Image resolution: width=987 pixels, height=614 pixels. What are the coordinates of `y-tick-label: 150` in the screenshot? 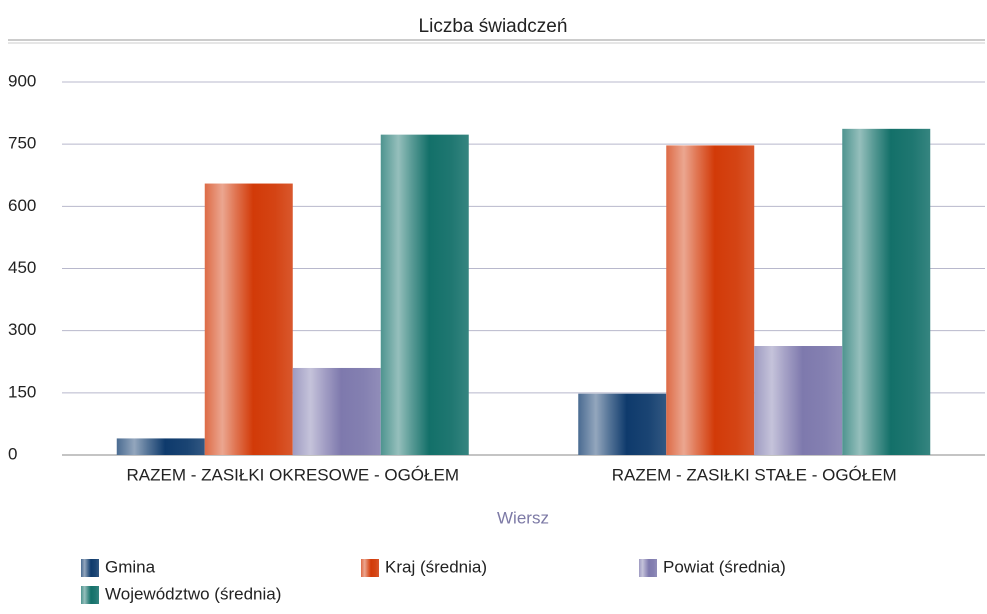 It's located at (22, 391).